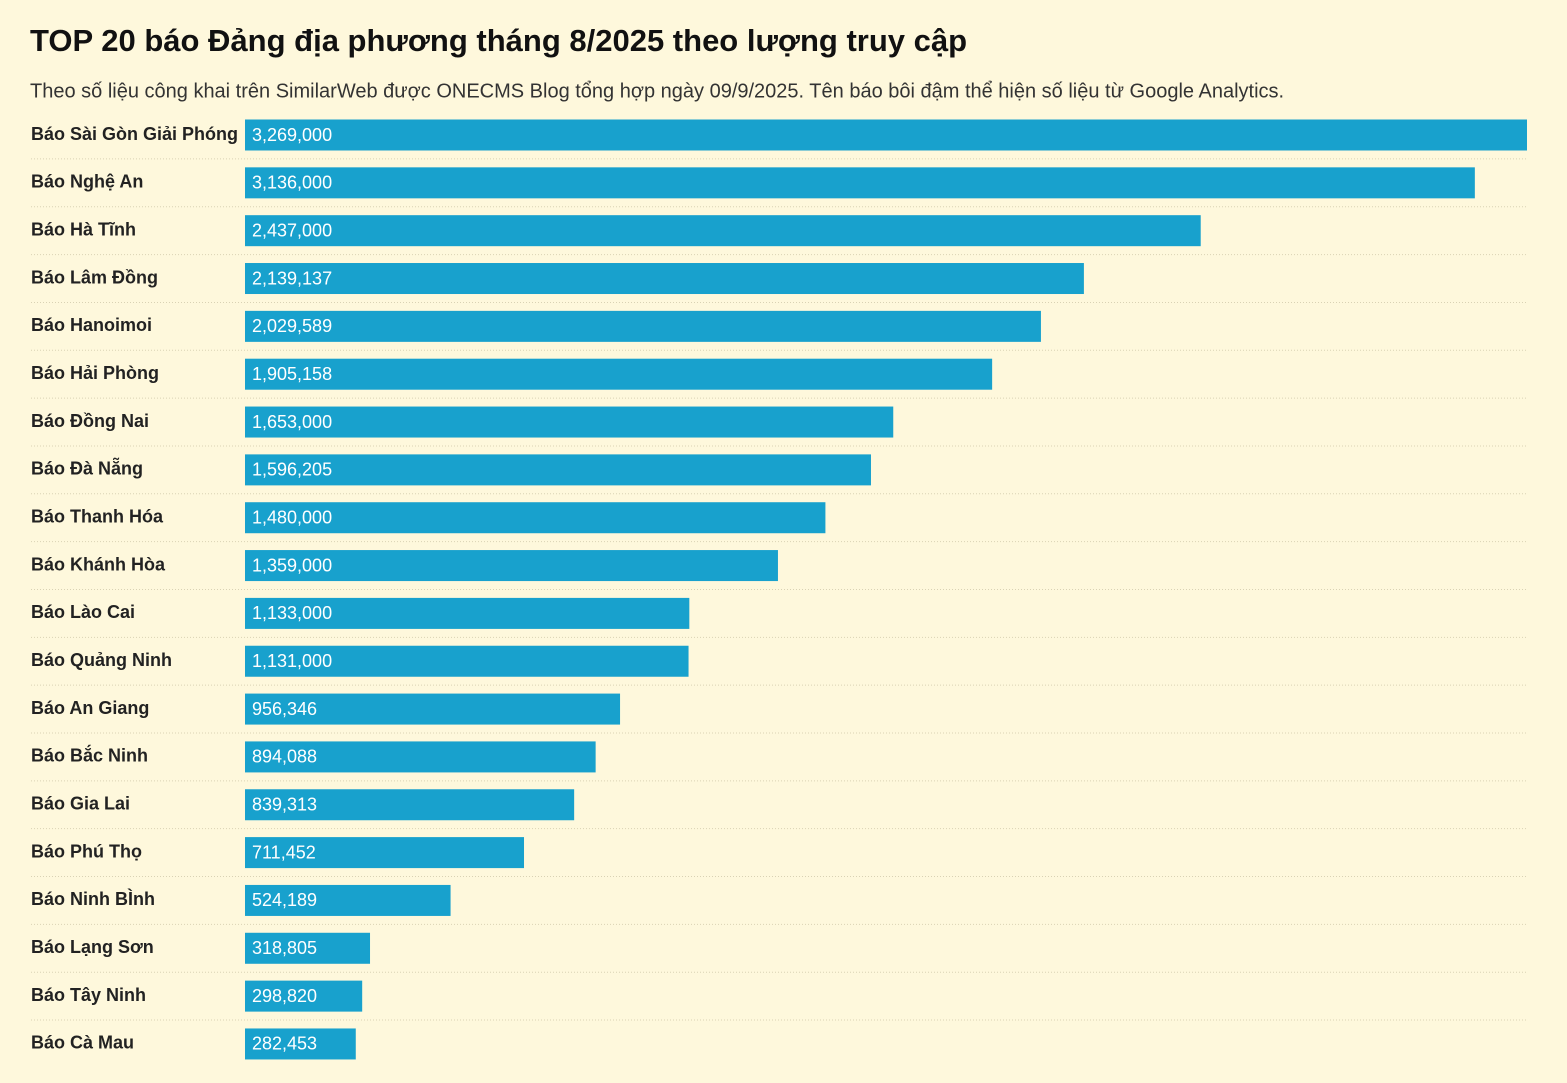 This screenshot has height=1083, width=1567. I want to click on category-label: Báo Hải Phòng, so click(95, 373).